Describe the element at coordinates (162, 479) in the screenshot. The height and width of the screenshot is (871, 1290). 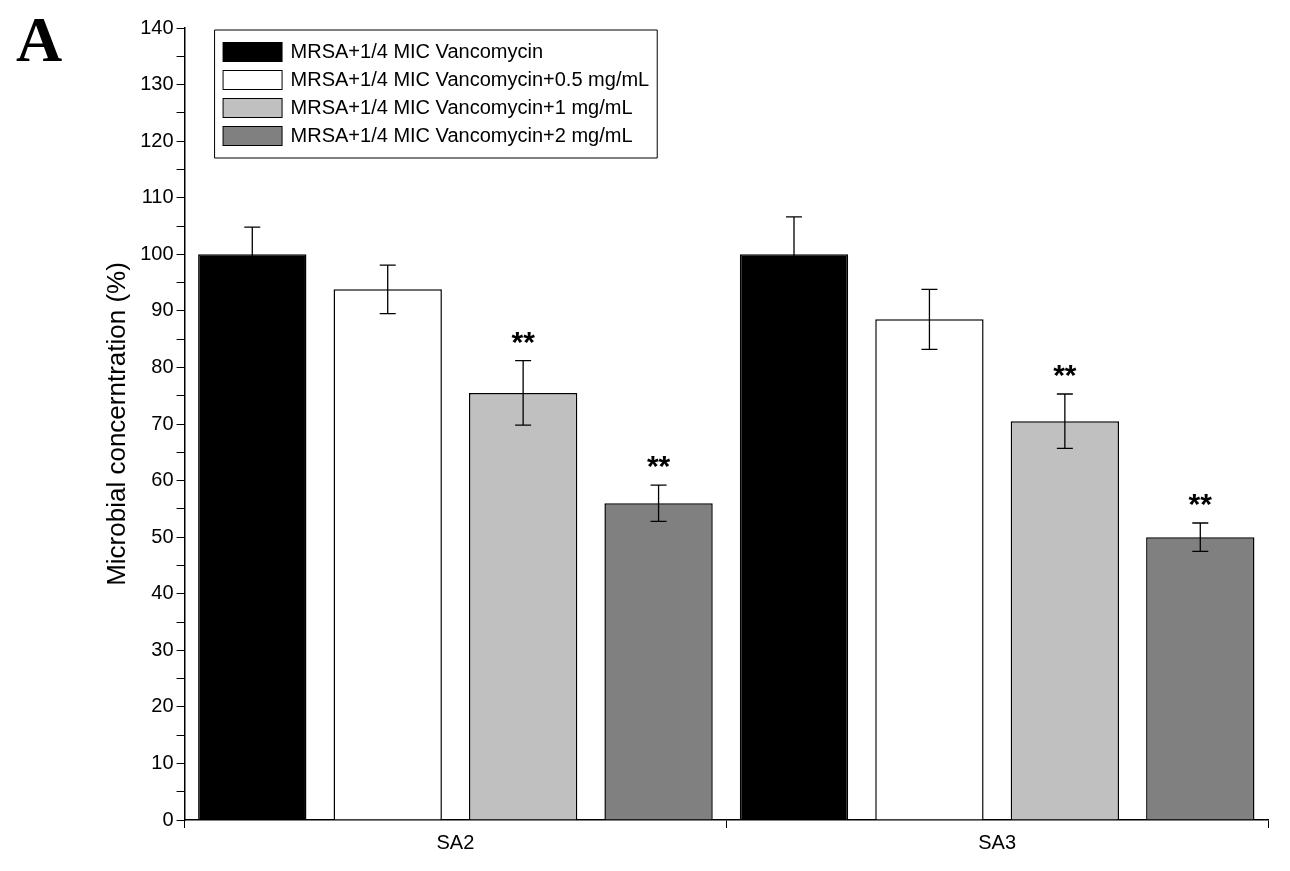
I see `y-tick-label: 60` at that location.